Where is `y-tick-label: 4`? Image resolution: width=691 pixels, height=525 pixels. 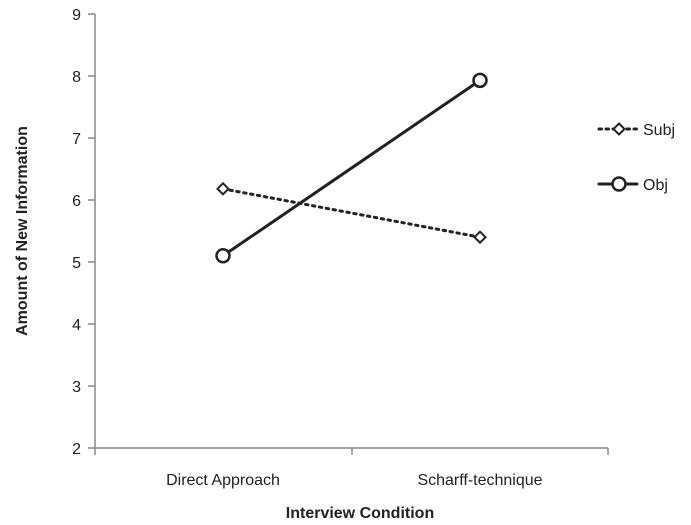 y-tick-label: 4 is located at coordinates (76, 325).